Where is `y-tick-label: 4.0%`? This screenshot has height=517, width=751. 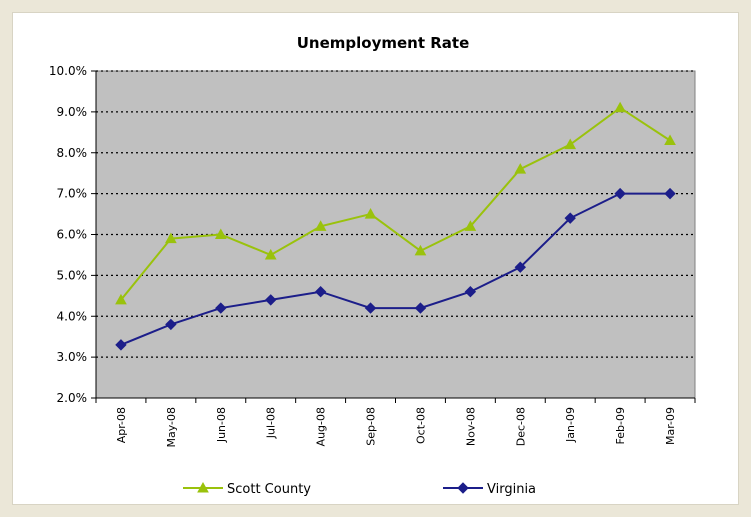
y-tick-label: 4.0% is located at coordinates (72, 316).